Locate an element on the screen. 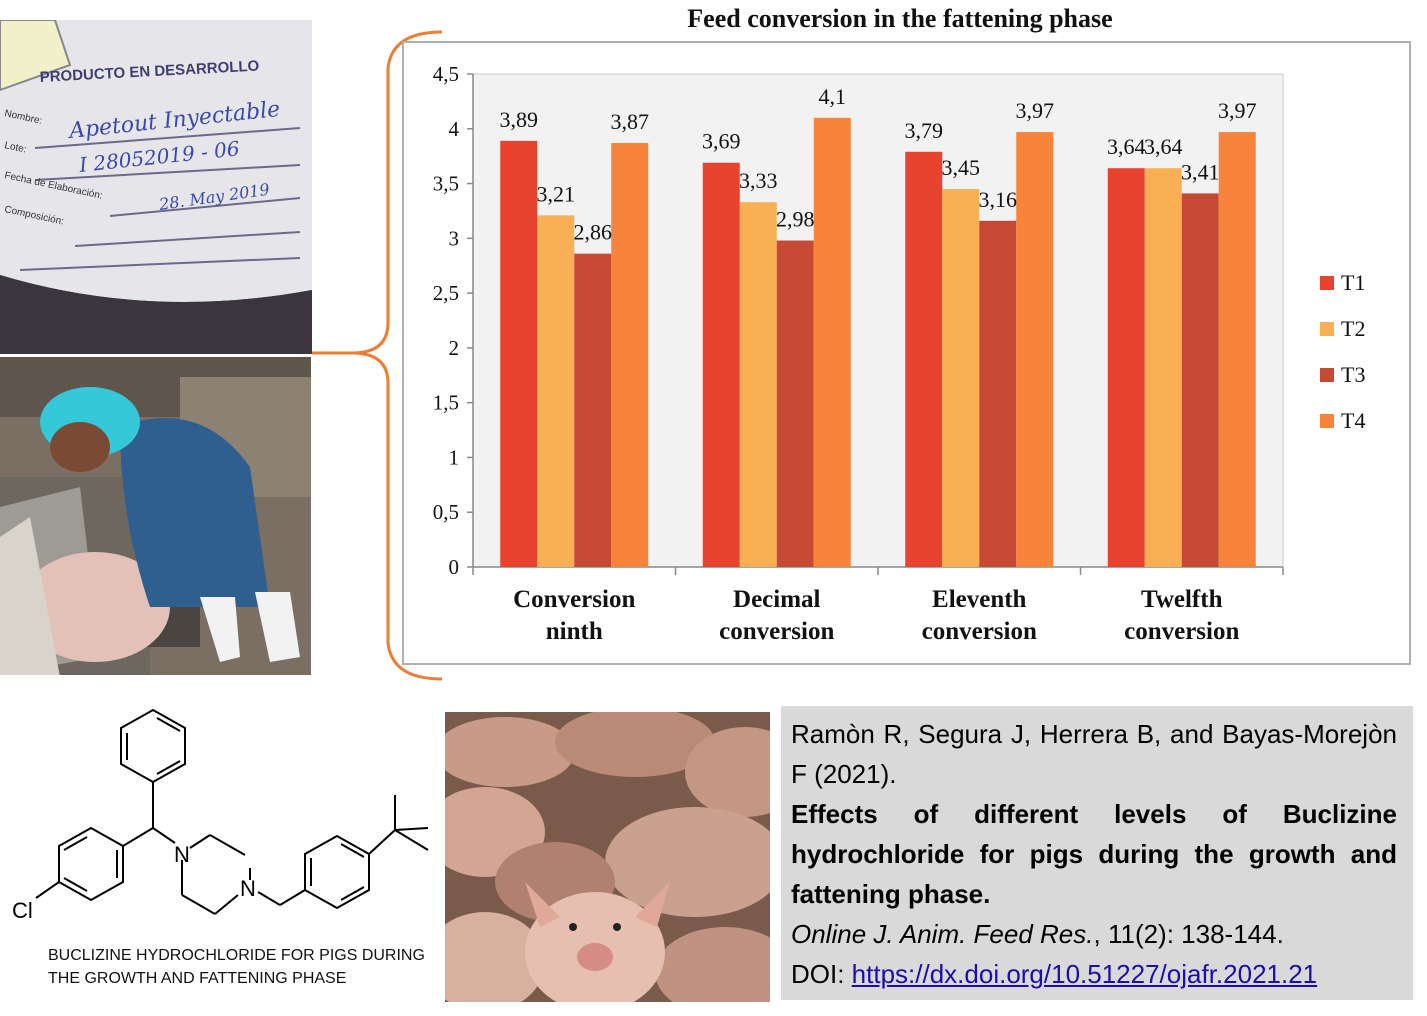 The height and width of the screenshot is (1016, 1427). data-label-t2: 3,33 is located at coordinates (758, 180).